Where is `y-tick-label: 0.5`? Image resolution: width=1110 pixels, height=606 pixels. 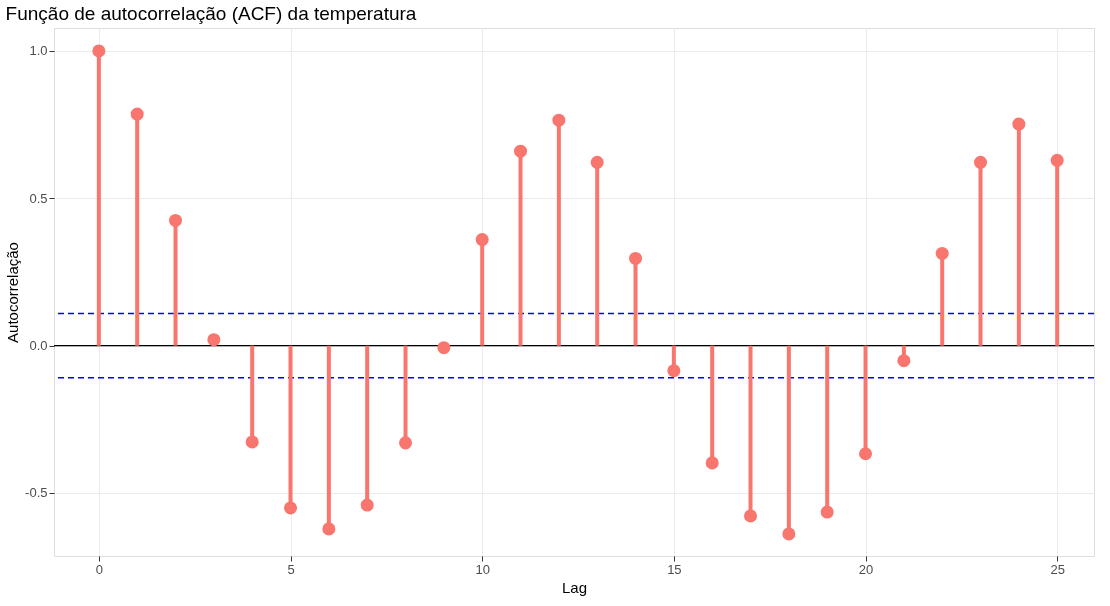 y-tick-label: 0.5 is located at coordinates (38, 198).